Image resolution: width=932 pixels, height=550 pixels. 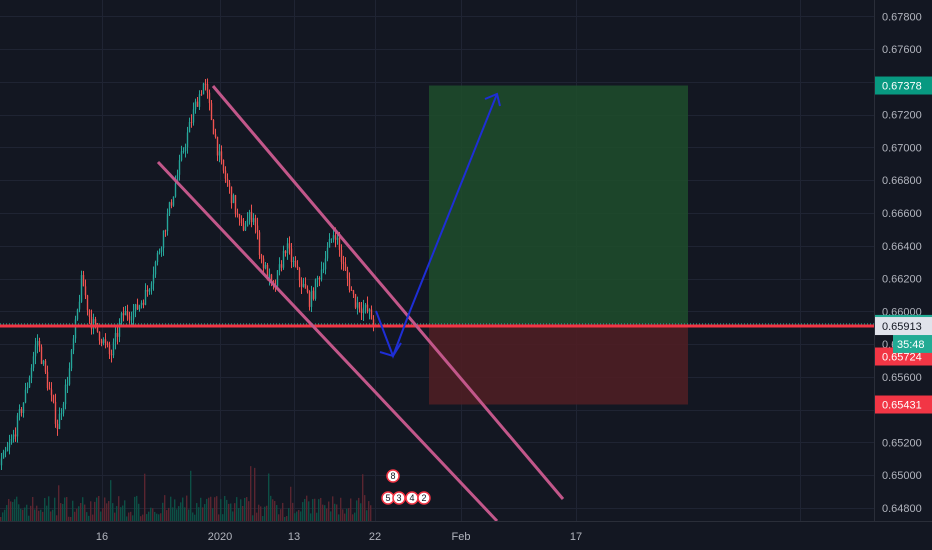 I want to click on event-marker: 2, so click(x=424, y=498).